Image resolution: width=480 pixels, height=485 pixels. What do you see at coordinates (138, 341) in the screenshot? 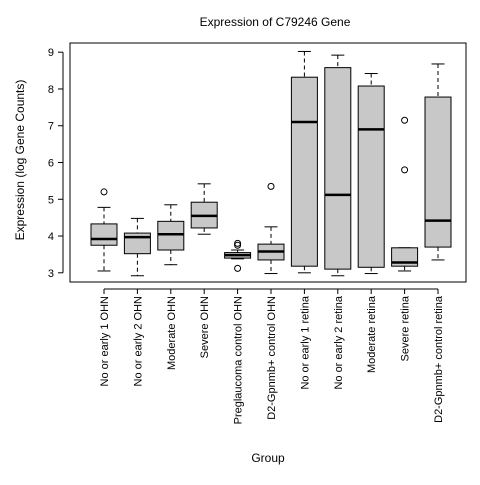
I see `x-tick-label: No or early 2 OHN` at bounding box center [138, 341].